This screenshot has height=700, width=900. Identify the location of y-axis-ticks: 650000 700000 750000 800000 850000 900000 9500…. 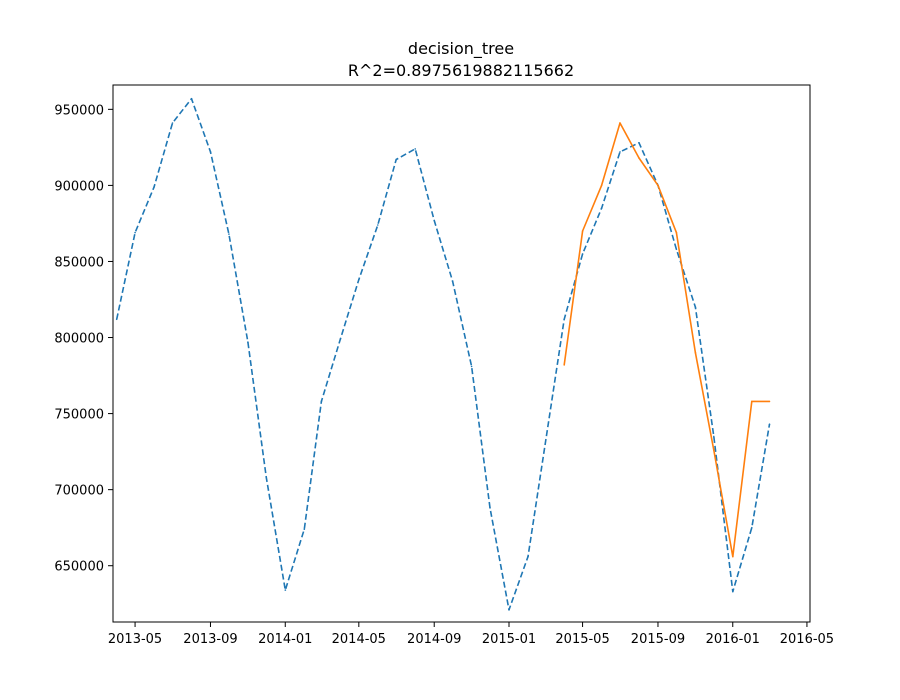
(83, 339).